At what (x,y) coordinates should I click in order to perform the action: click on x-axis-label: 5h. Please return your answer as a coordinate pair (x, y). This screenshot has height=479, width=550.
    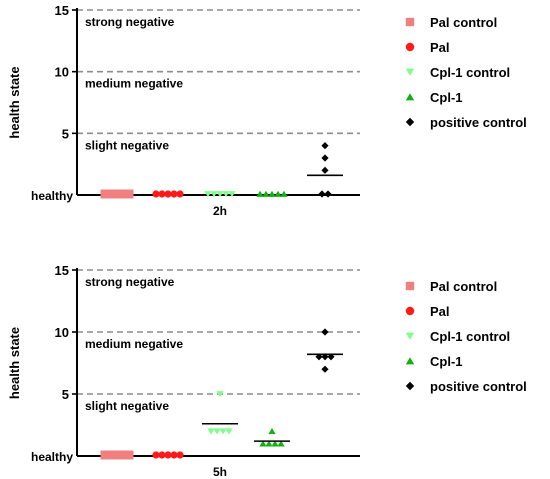
    Looking at the image, I should click on (220, 472).